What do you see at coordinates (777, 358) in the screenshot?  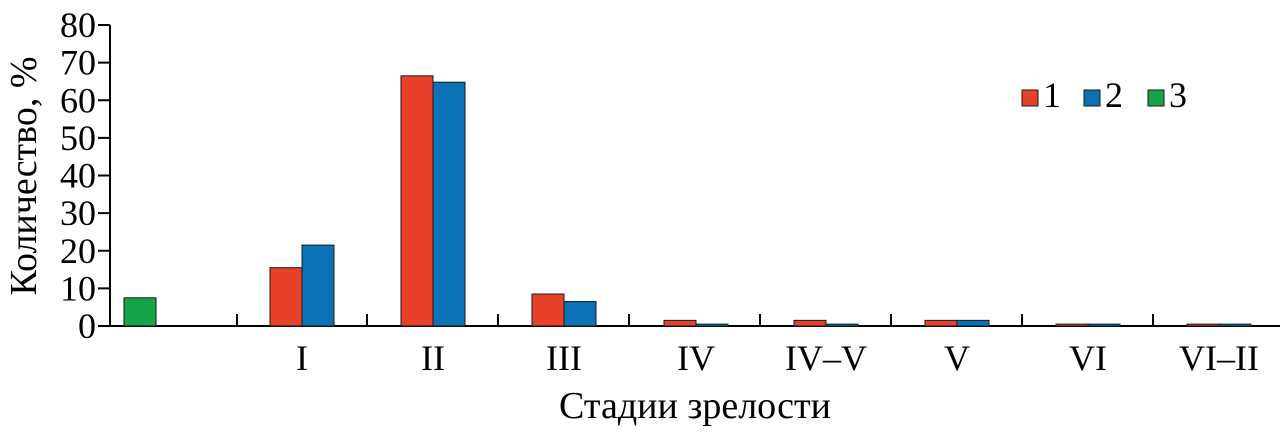 I see `category-labels: I II III IV IV–V V VI VI–II` at bounding box center [777, 358].